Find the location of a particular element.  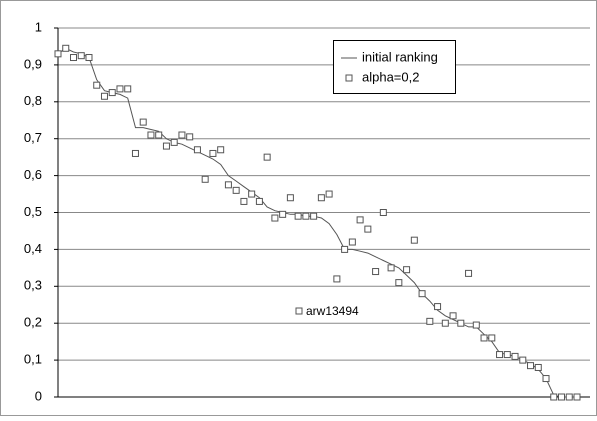

y-tick-label: 0,5 is located at coordinates (33, 211).